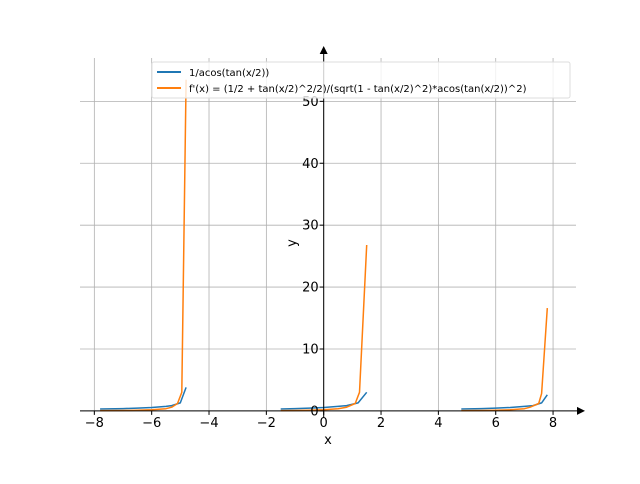 This screenshot has height=484, width=640. I want to click on y-tick-label: 50, so click(310, 102).